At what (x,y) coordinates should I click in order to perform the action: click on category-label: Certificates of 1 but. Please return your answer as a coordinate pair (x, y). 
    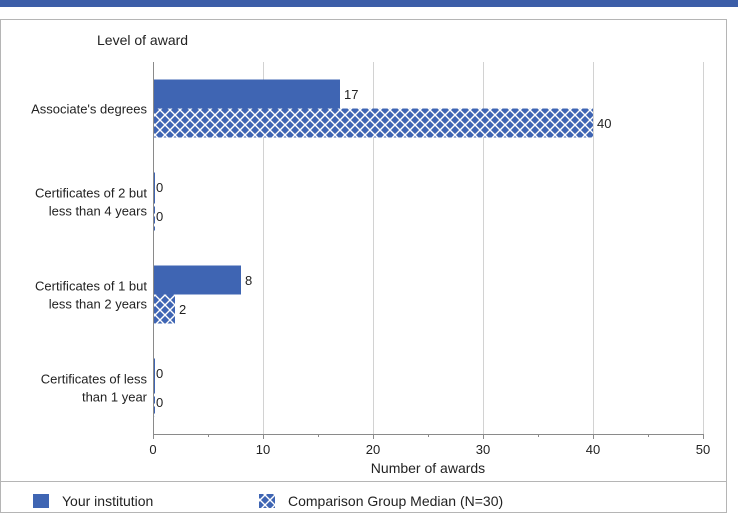
    Looking at the image, I should click on (91, 286).